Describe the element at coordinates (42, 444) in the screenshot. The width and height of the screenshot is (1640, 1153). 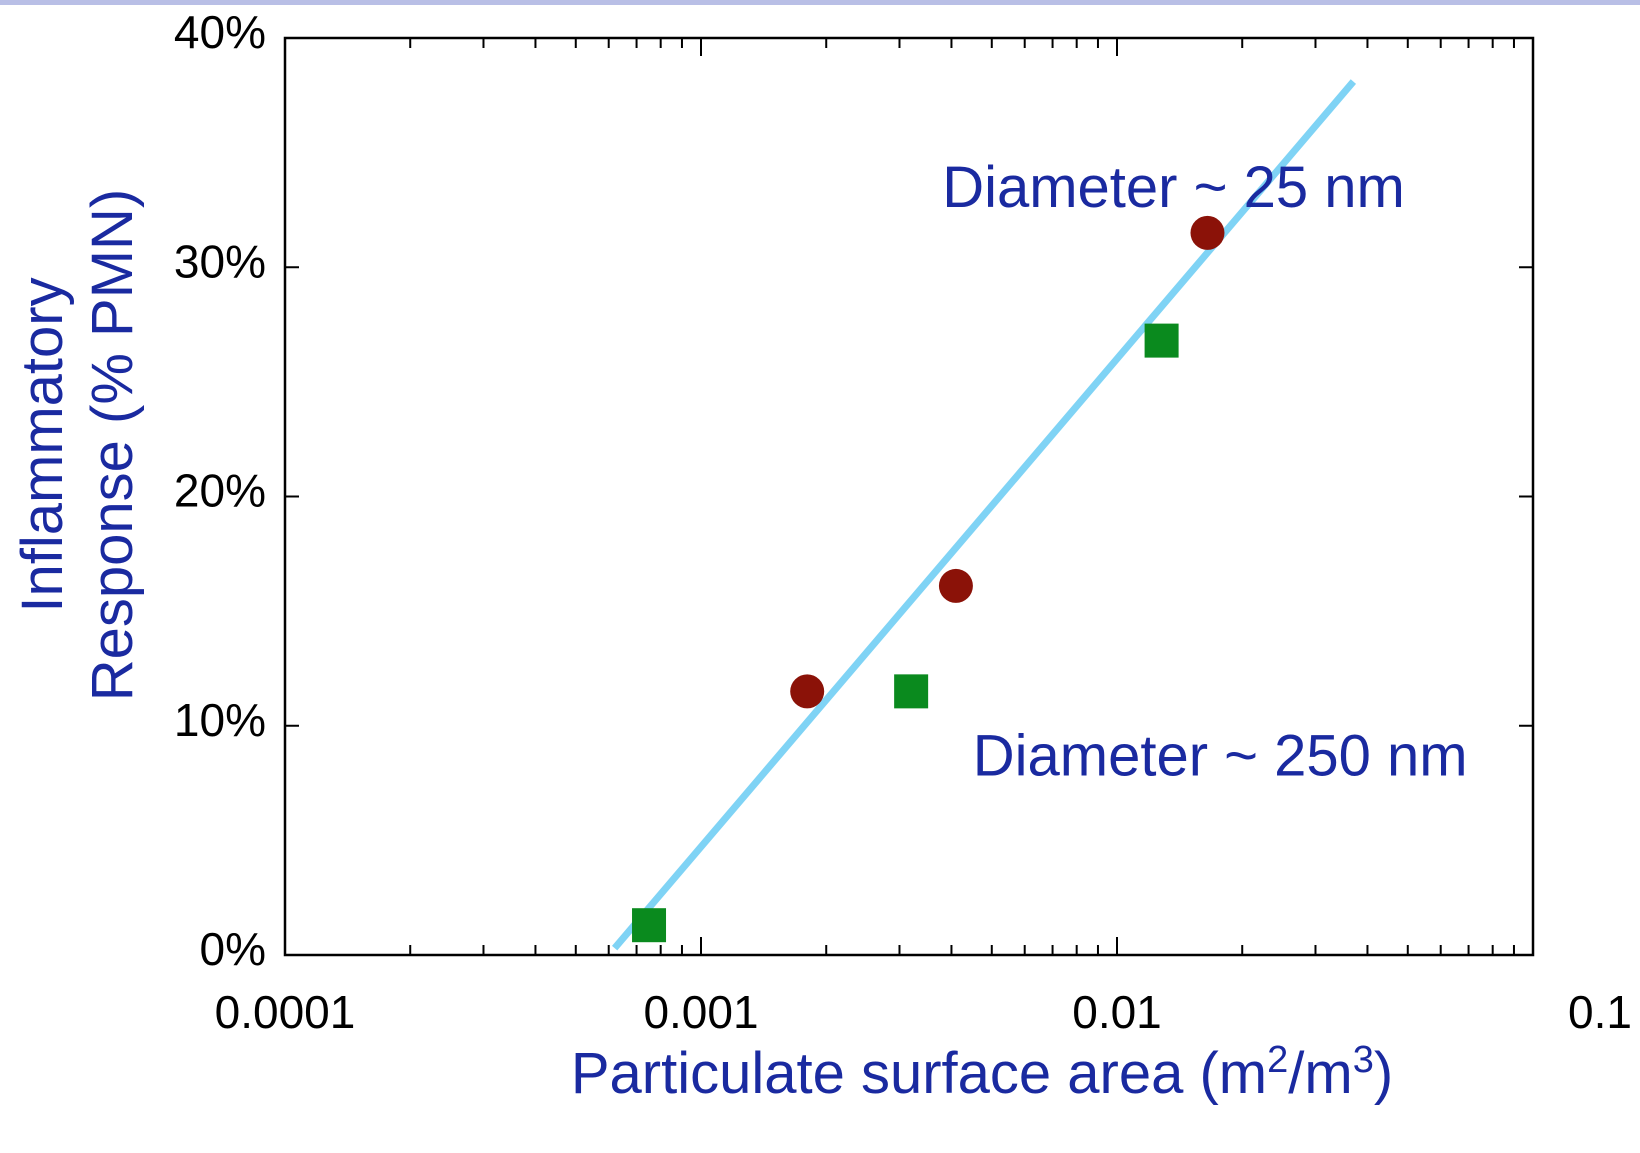
I see `y-axis-title-line-1: Inflammatory` at that location.